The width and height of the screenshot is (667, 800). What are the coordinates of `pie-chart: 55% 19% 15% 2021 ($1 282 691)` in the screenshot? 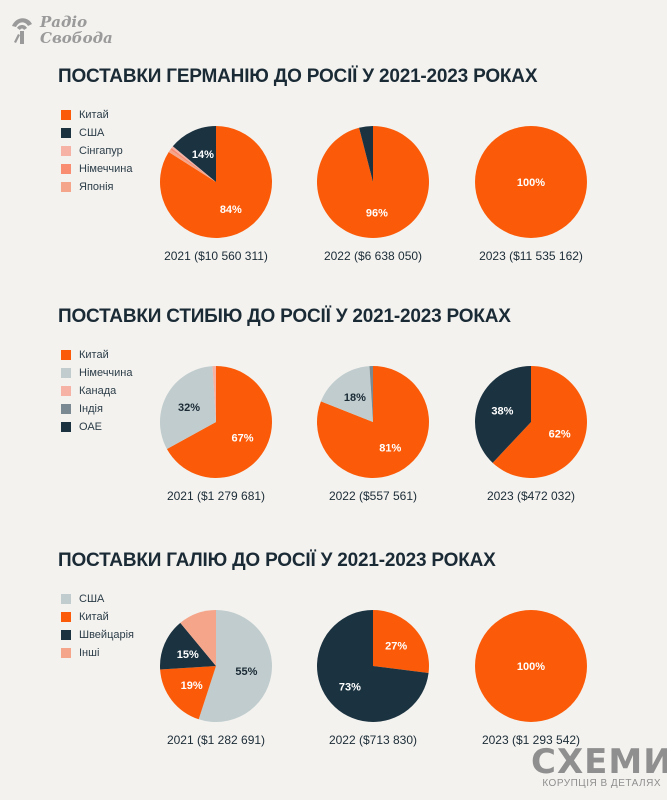 It's located at (216, 678).